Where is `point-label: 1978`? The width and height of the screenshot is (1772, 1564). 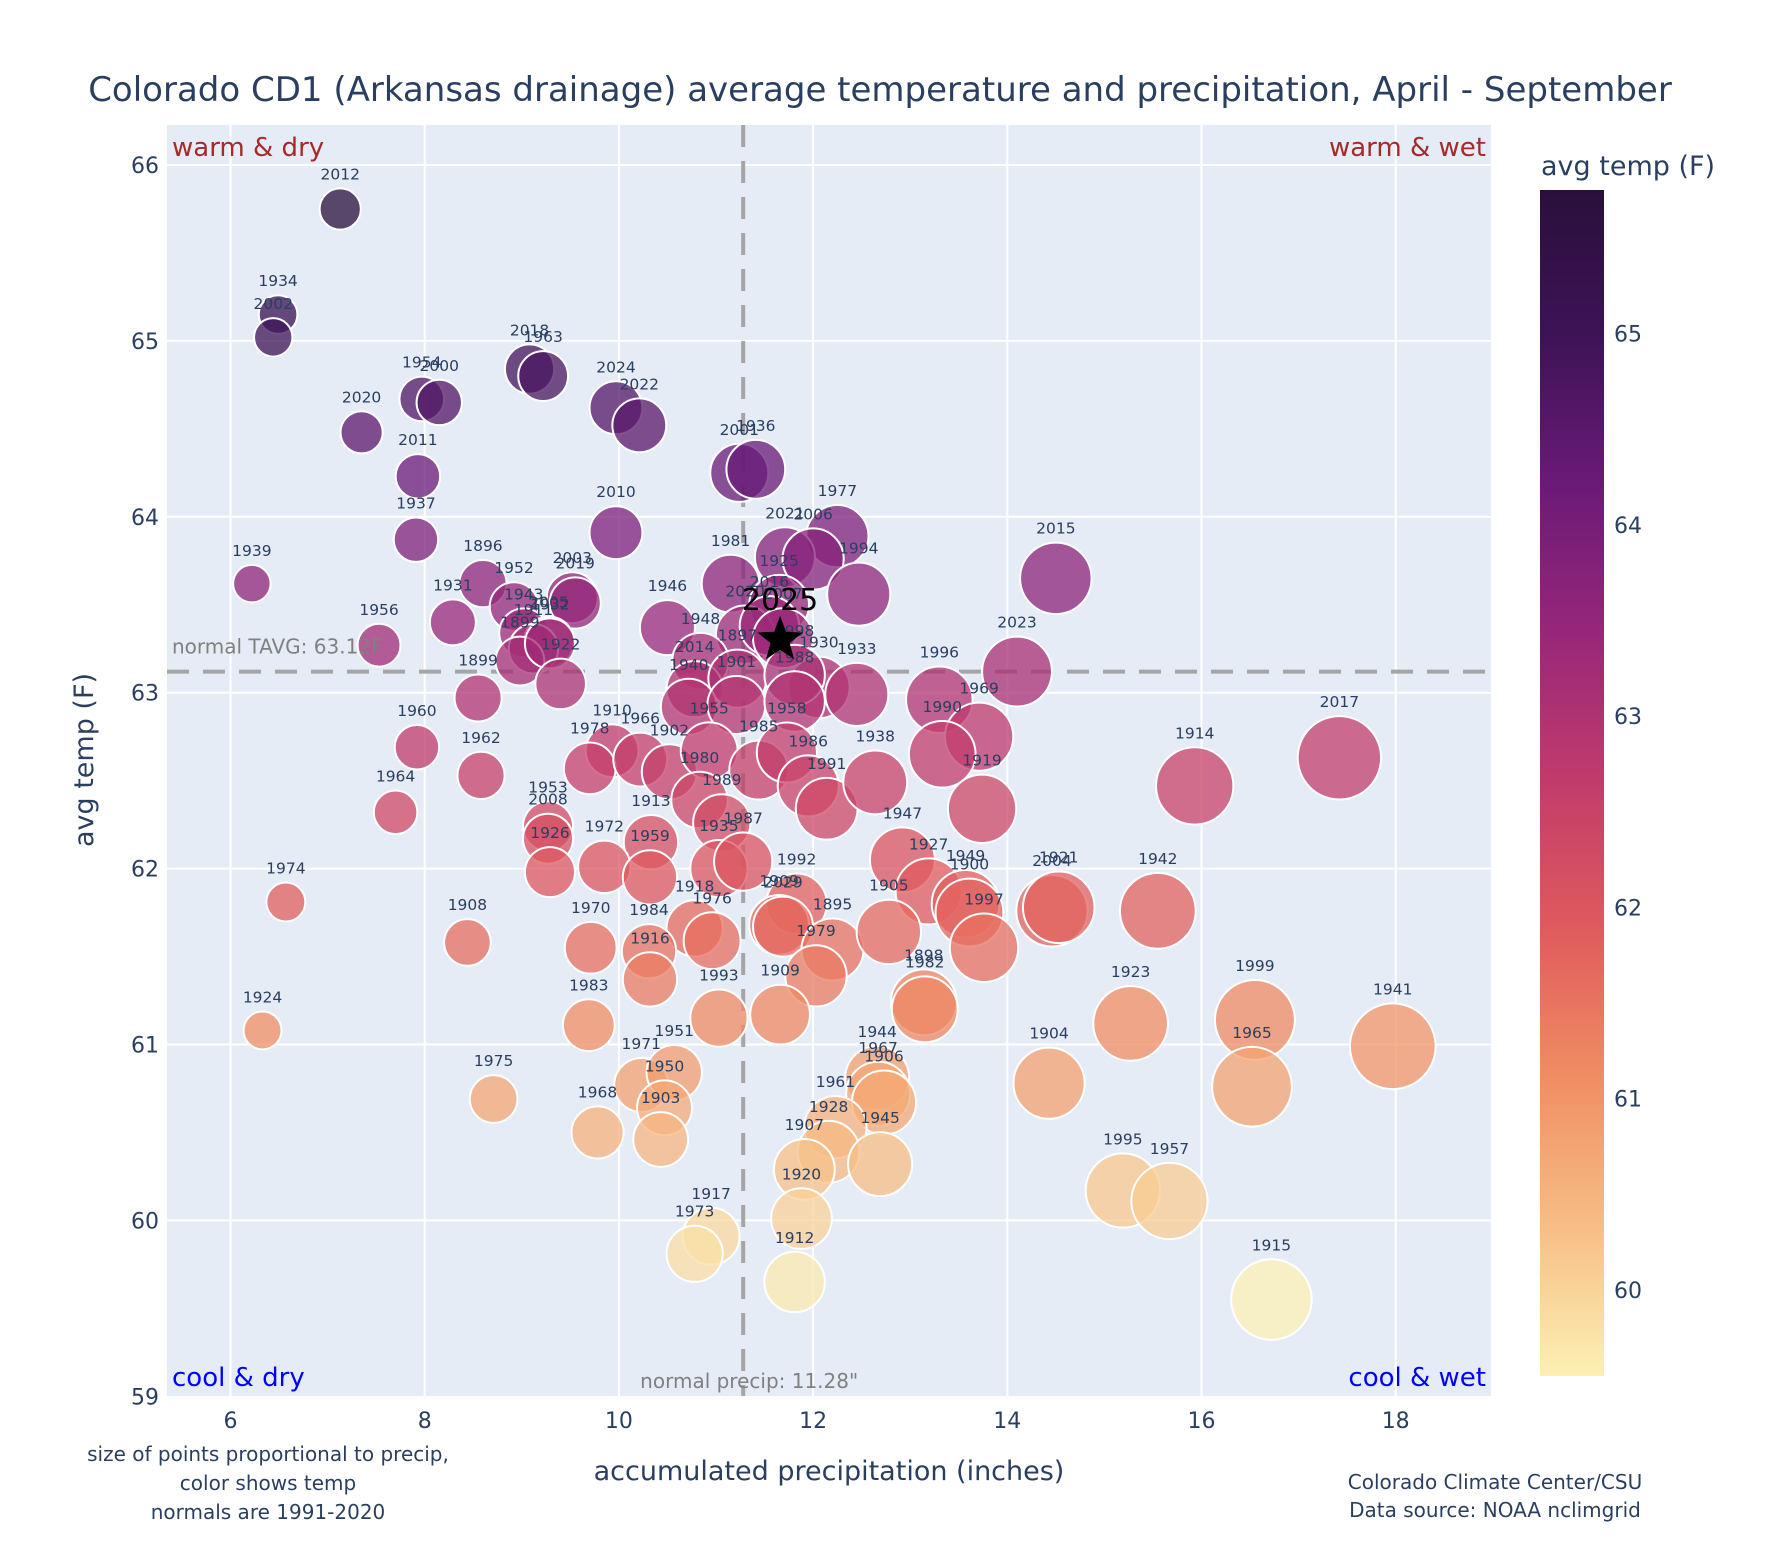
point-label: 1978 is located at coordinates (589, 728).